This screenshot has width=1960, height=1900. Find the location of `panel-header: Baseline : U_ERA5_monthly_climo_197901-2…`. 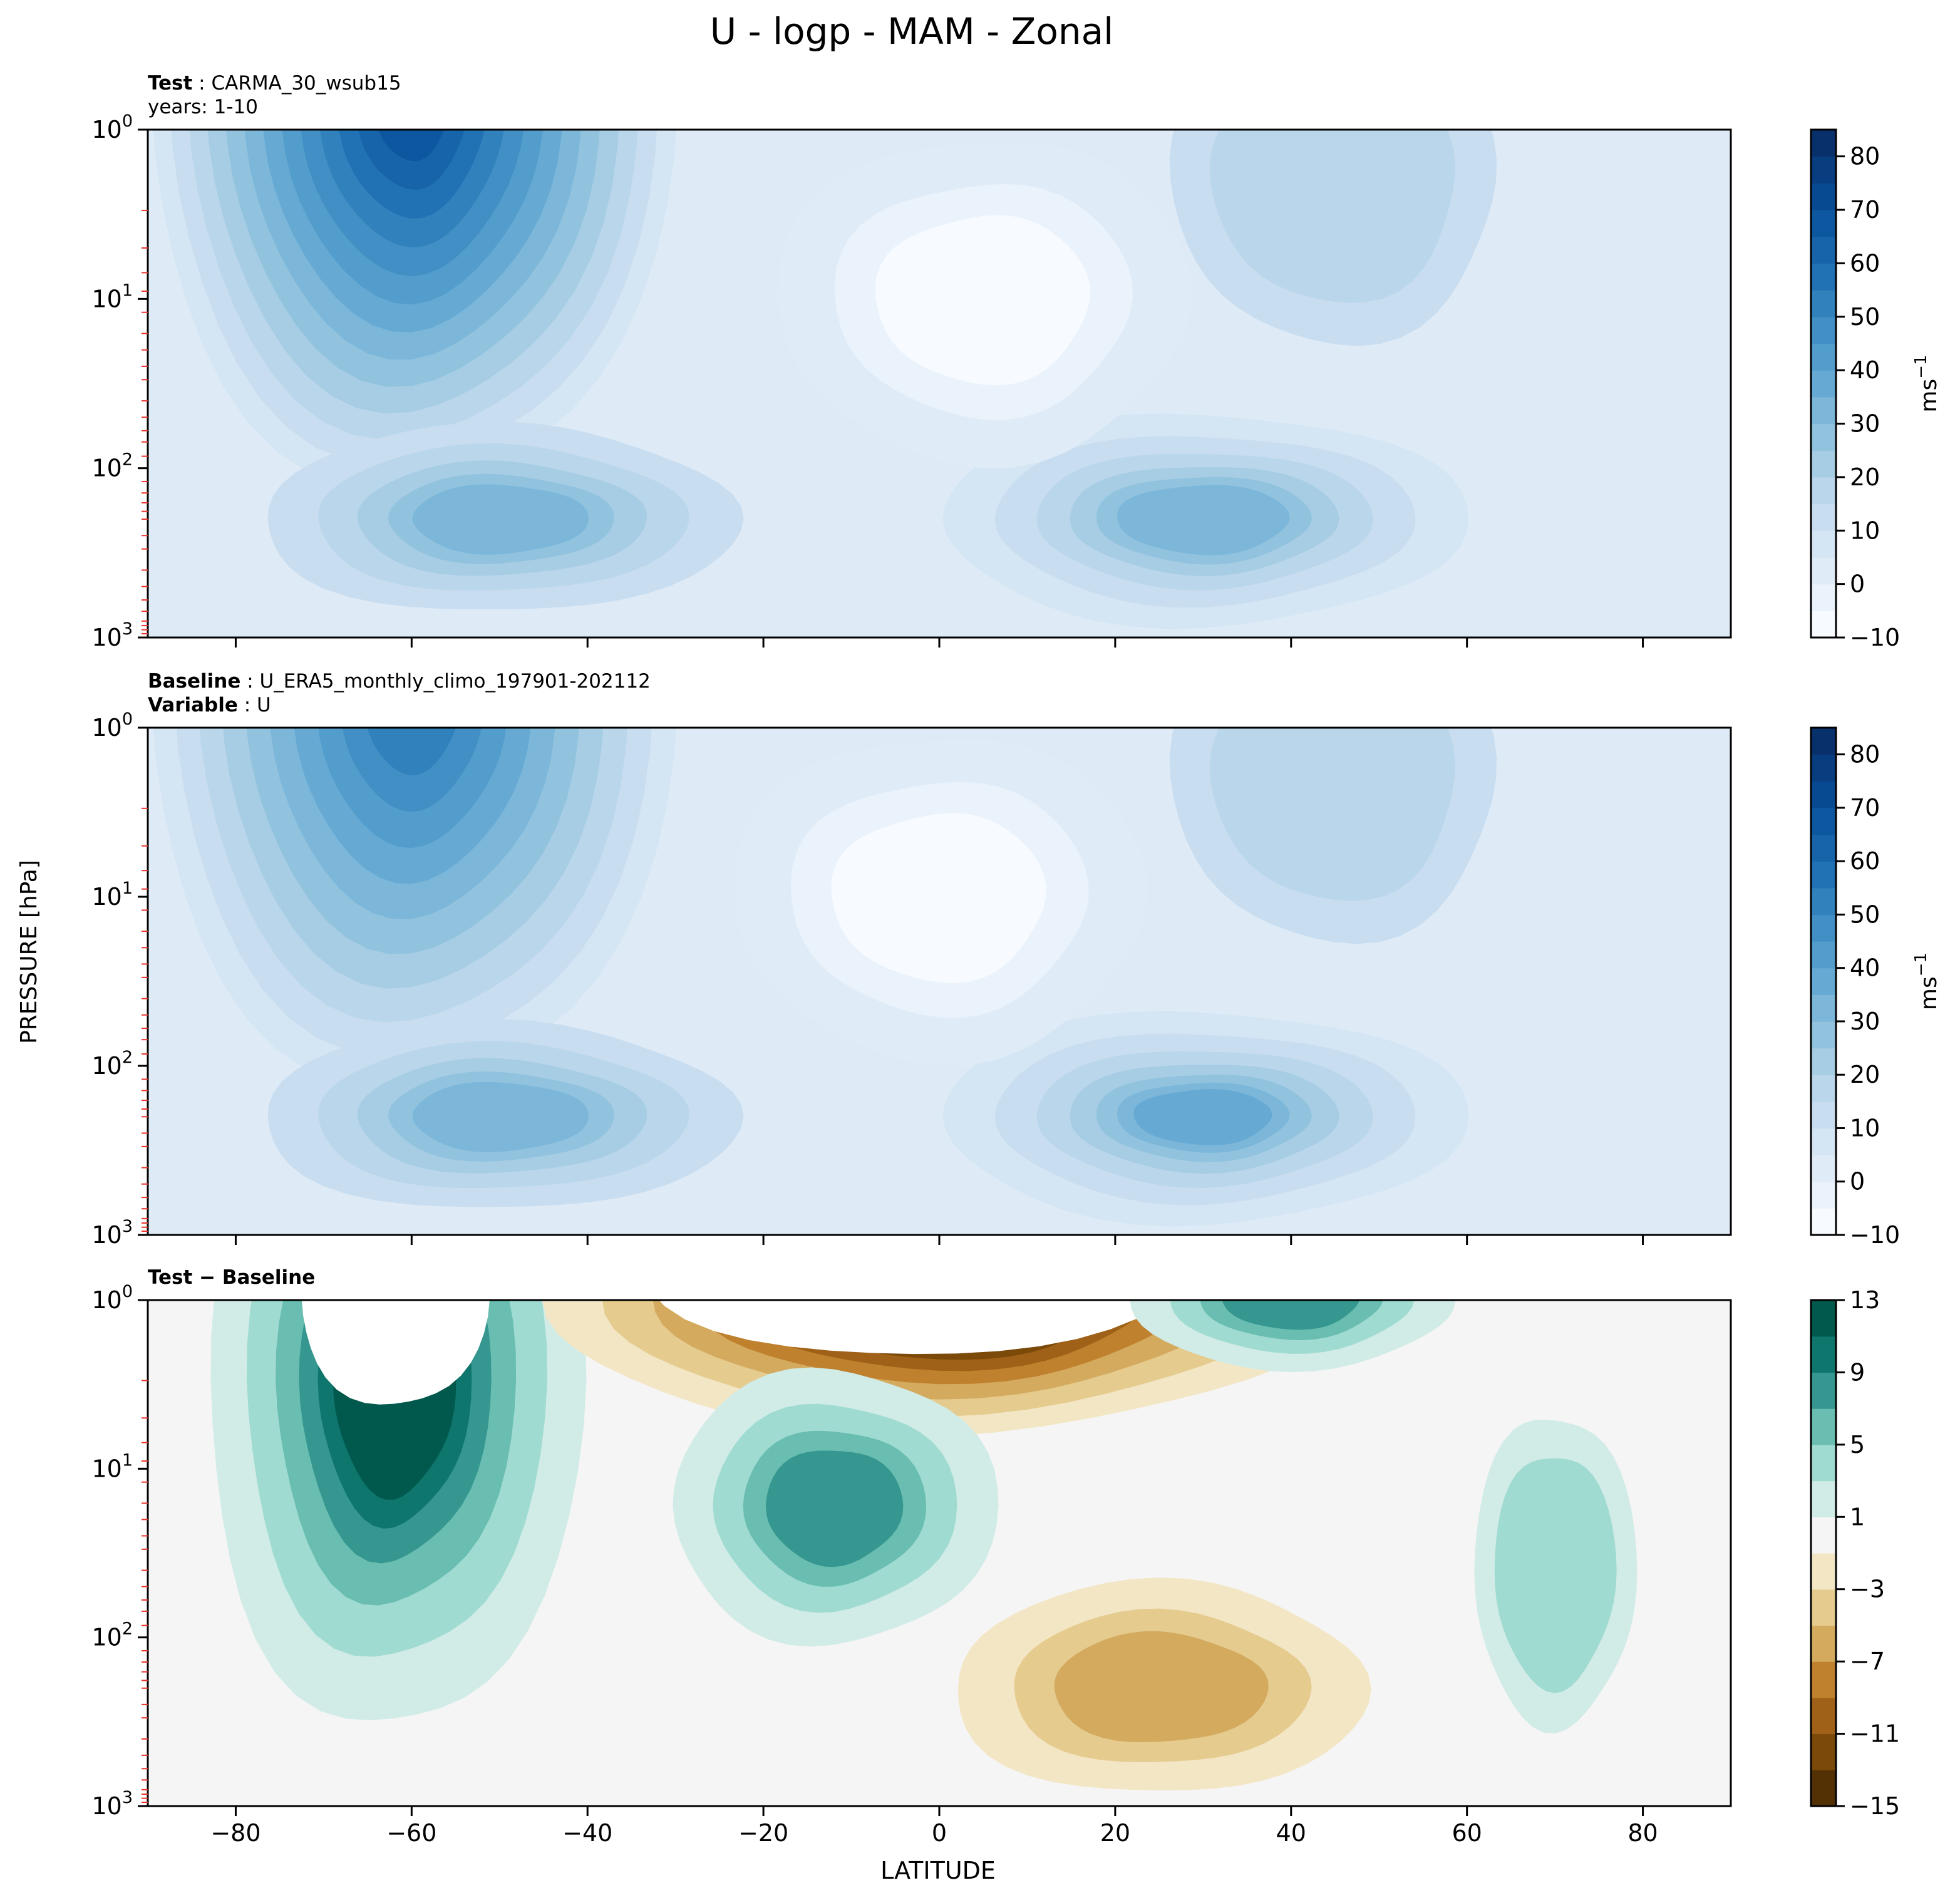

panel-header: Baseline : U_ERA5_monthly_climo_197901-2… is located at coordinates (399, 693).